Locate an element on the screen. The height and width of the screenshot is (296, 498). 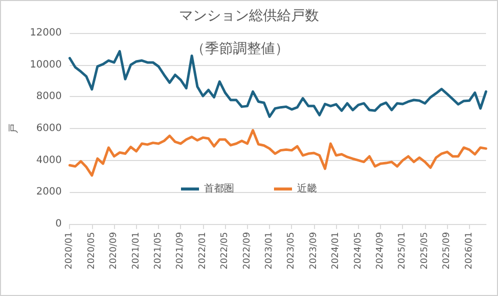
x-tick-label: 2025/05 is located at coordinates (425, 251).